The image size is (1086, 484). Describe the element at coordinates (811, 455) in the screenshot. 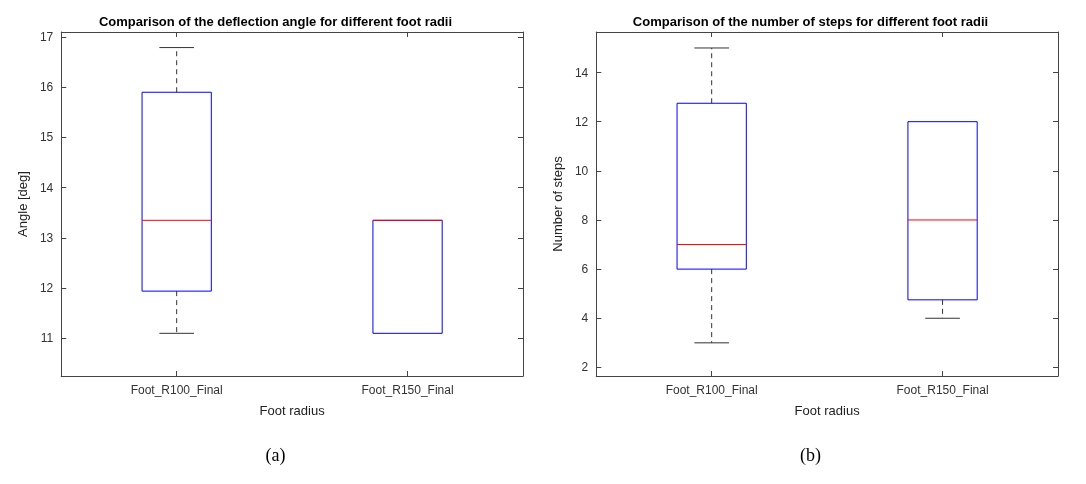

I see `text: (b)` at that location.